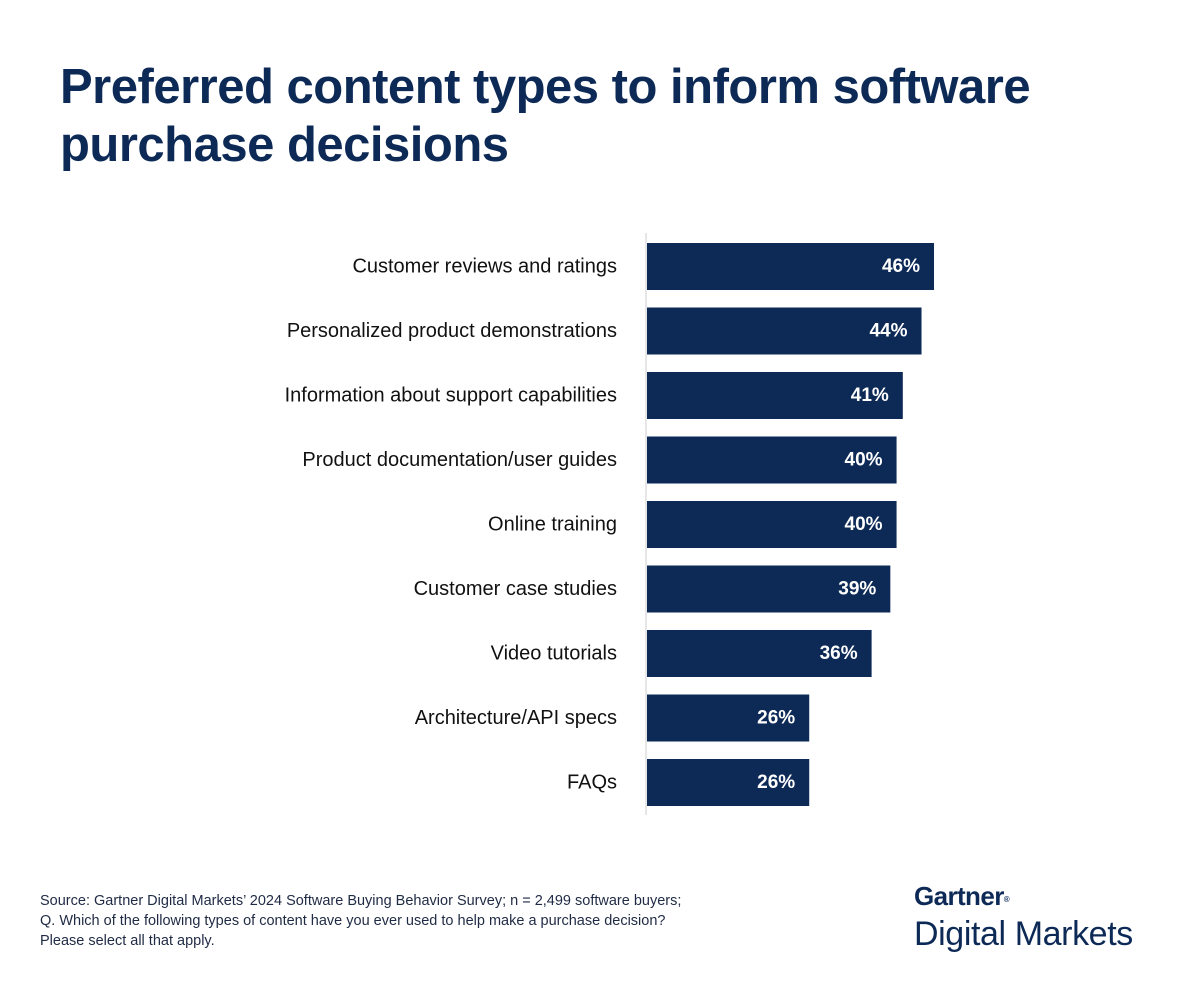  I want to click on logo-brand: Gartner®, so click(1023, 896).